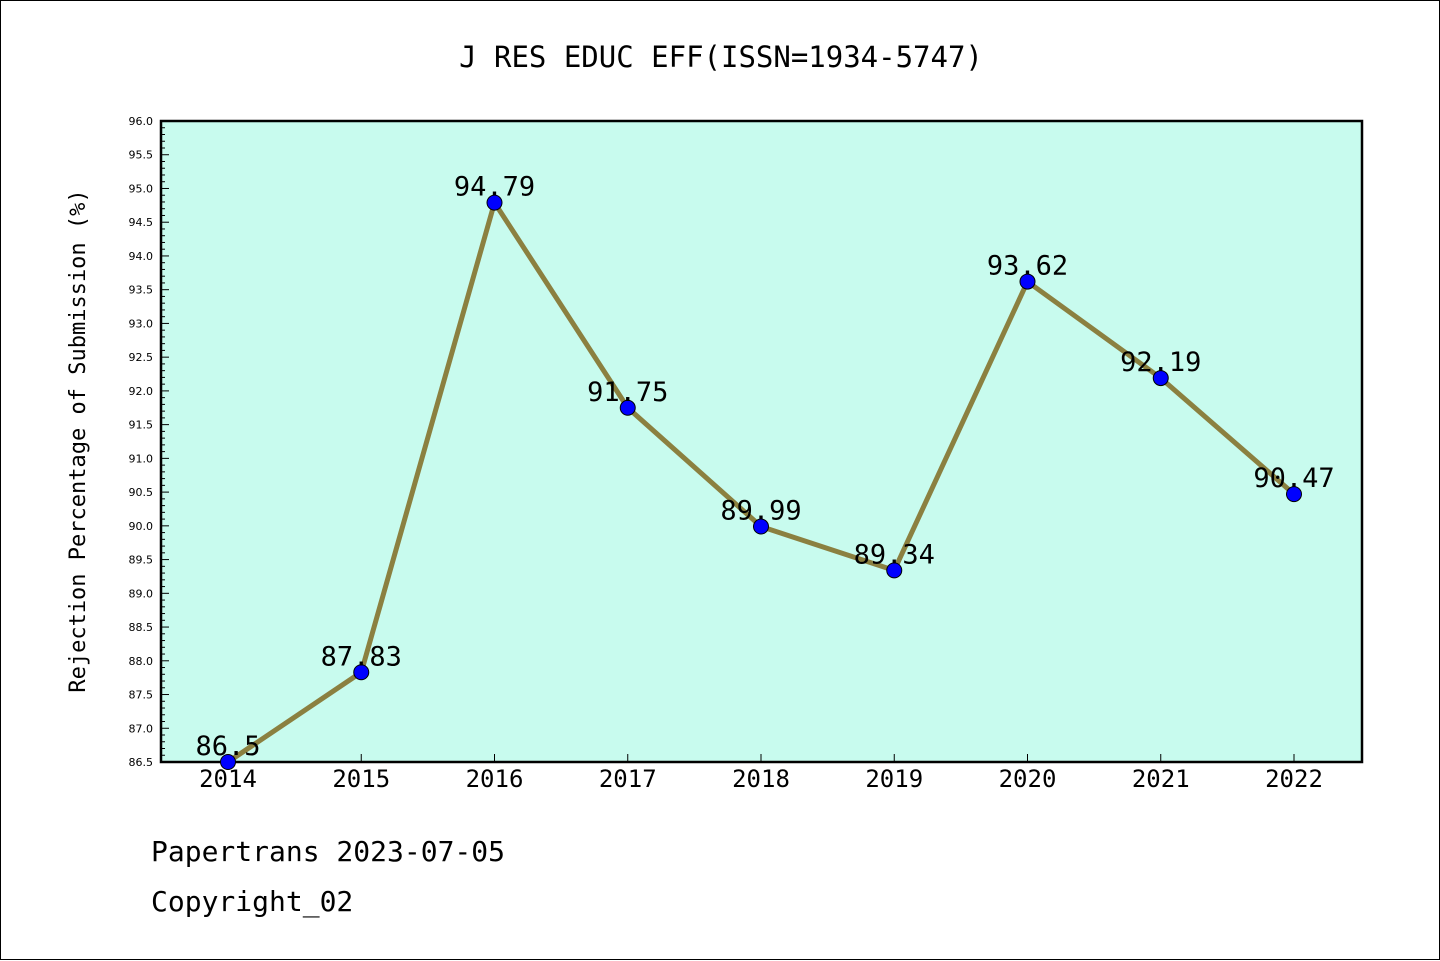 The image size is (1440, 961). Describe the element at coordinates (141, 560) in the screenshot. I see `y-tick-label: 89.5` at that location.